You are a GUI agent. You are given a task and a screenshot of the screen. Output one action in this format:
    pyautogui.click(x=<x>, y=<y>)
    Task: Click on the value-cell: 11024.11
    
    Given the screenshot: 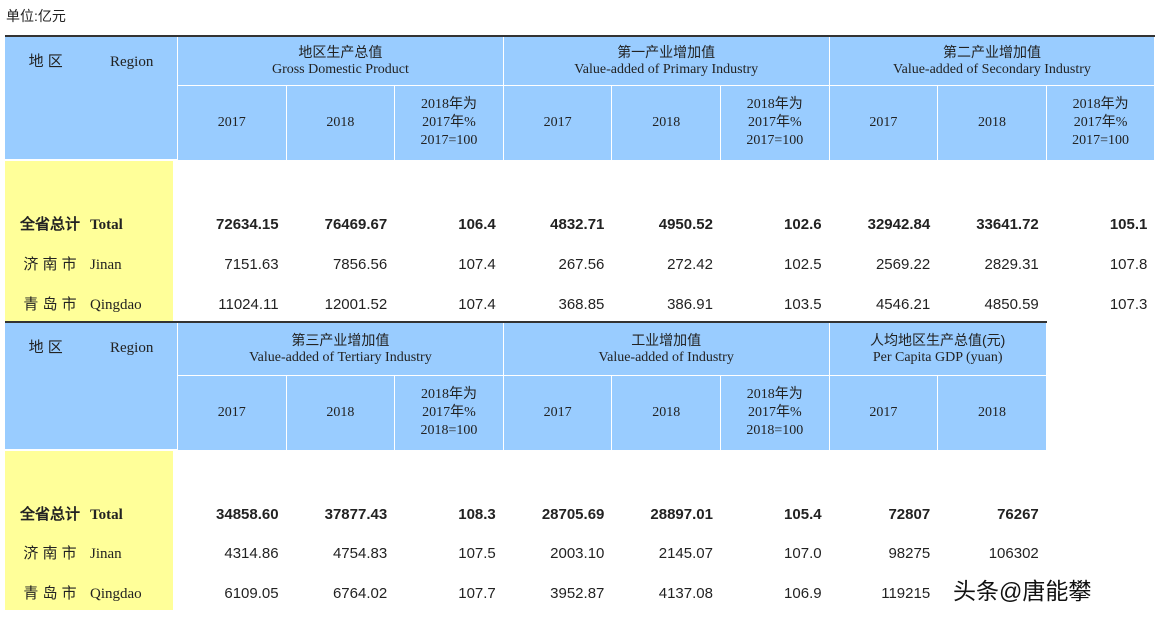 What is the action you would take?
    pyautogui.click(x=248, y=304)
    